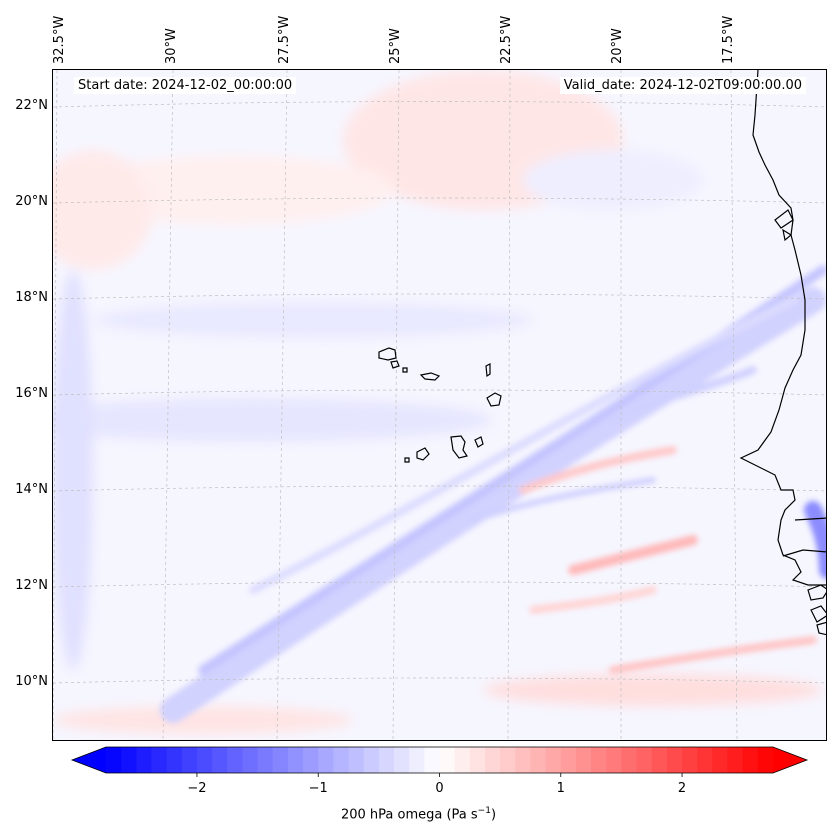 Image resolution: width=837 pixels, height=839 pixels. What do you see at coordinates (284, 39) in the screenshot?
I see `lon-label-27-5w: 27.5°W` at bounding box center [284, 39].